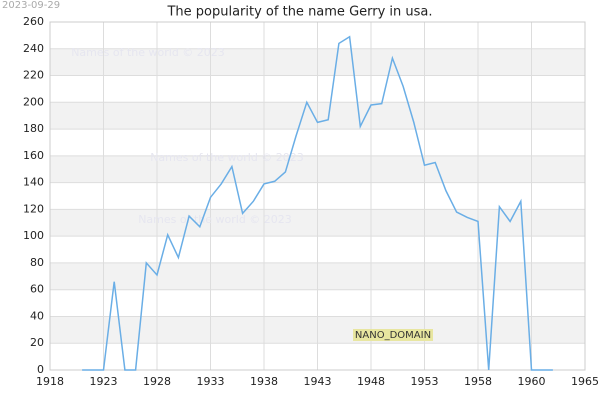 The image size is (600, 400). I want to click on badge: NANO_DOMAIN, so click(393, 335).